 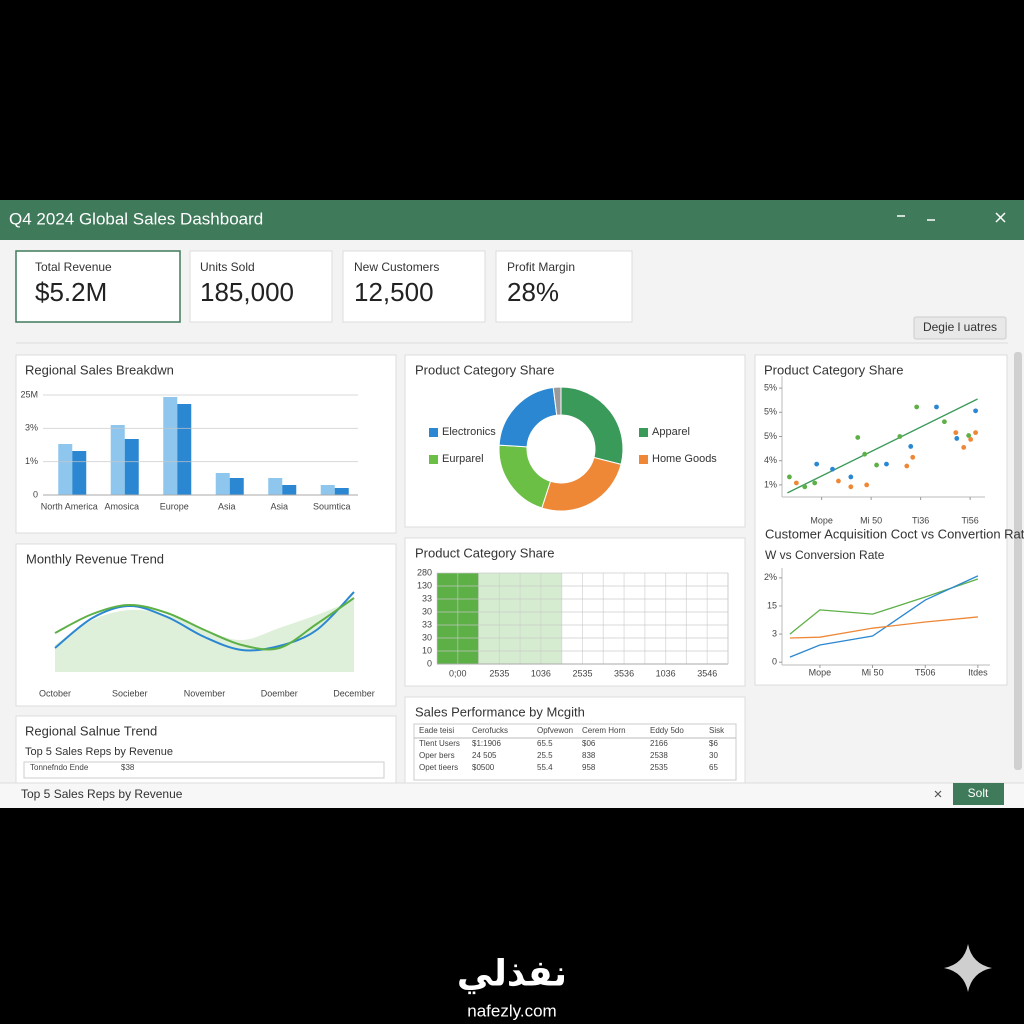 What do you see at coordinates (820, 672) in the screenshot?
I see `x-tick-label: Mope` at bounding box center [820, 672].